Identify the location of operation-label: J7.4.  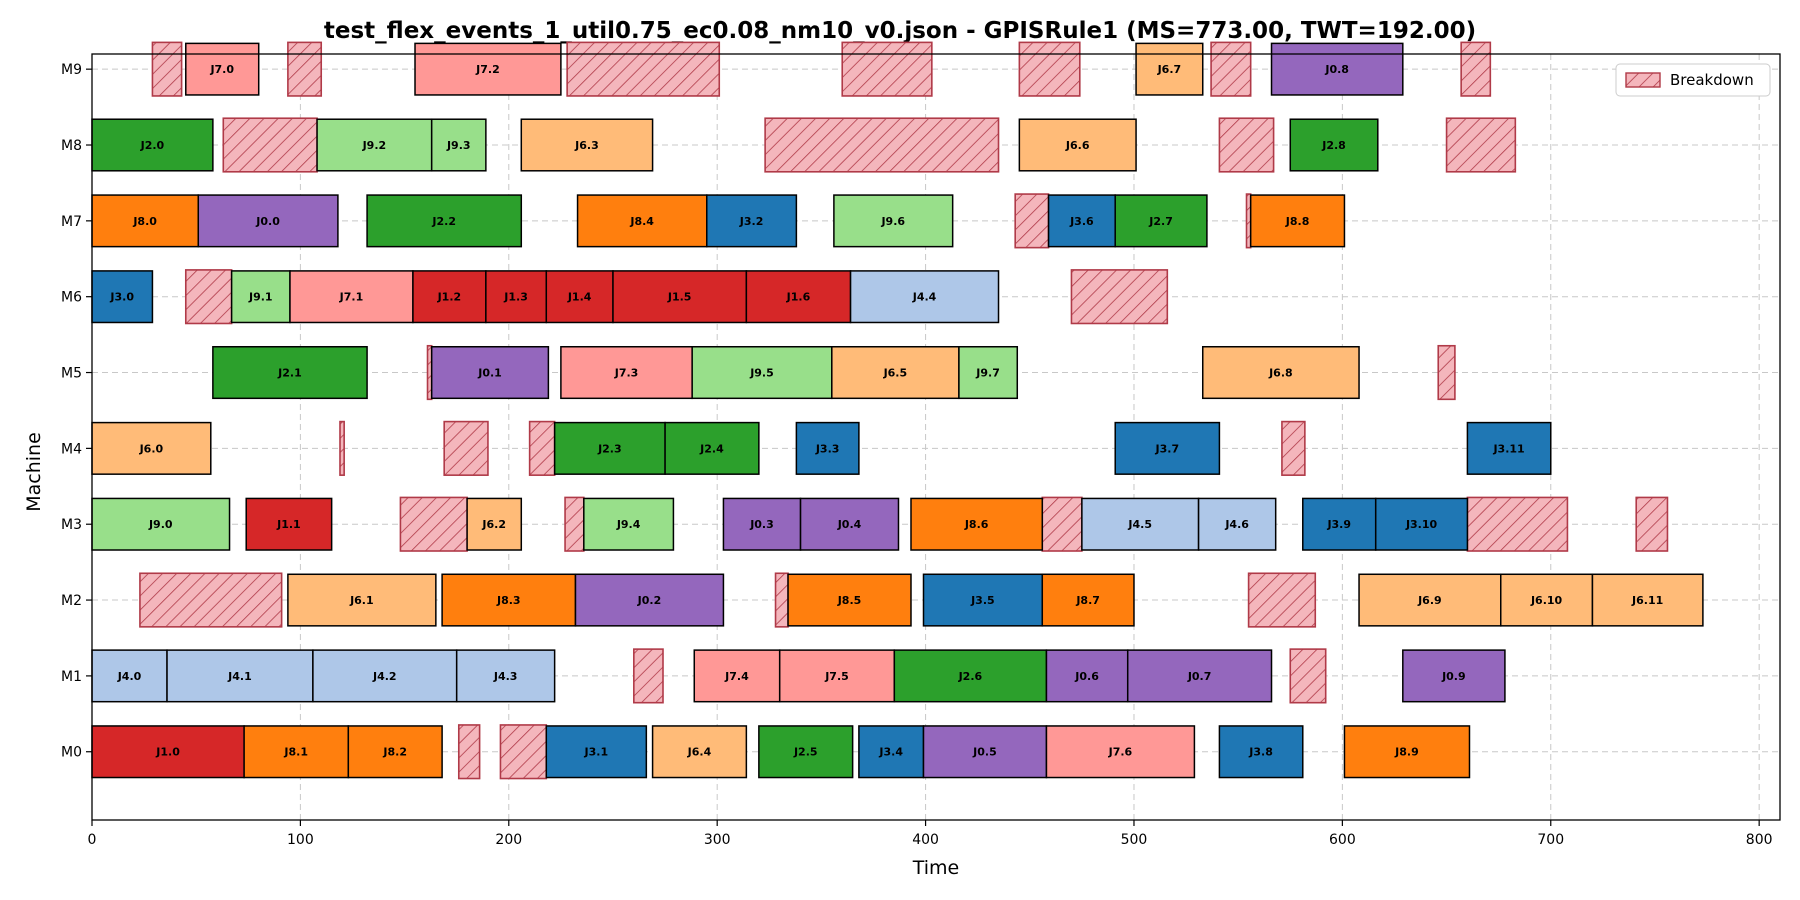
(736, 676).